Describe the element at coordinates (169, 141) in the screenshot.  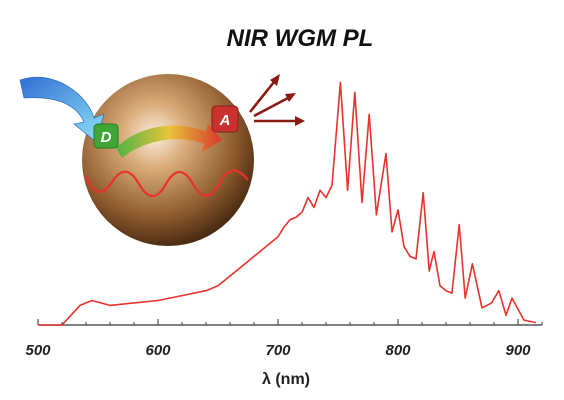
I see `energy-transfer-arrow` at that location.